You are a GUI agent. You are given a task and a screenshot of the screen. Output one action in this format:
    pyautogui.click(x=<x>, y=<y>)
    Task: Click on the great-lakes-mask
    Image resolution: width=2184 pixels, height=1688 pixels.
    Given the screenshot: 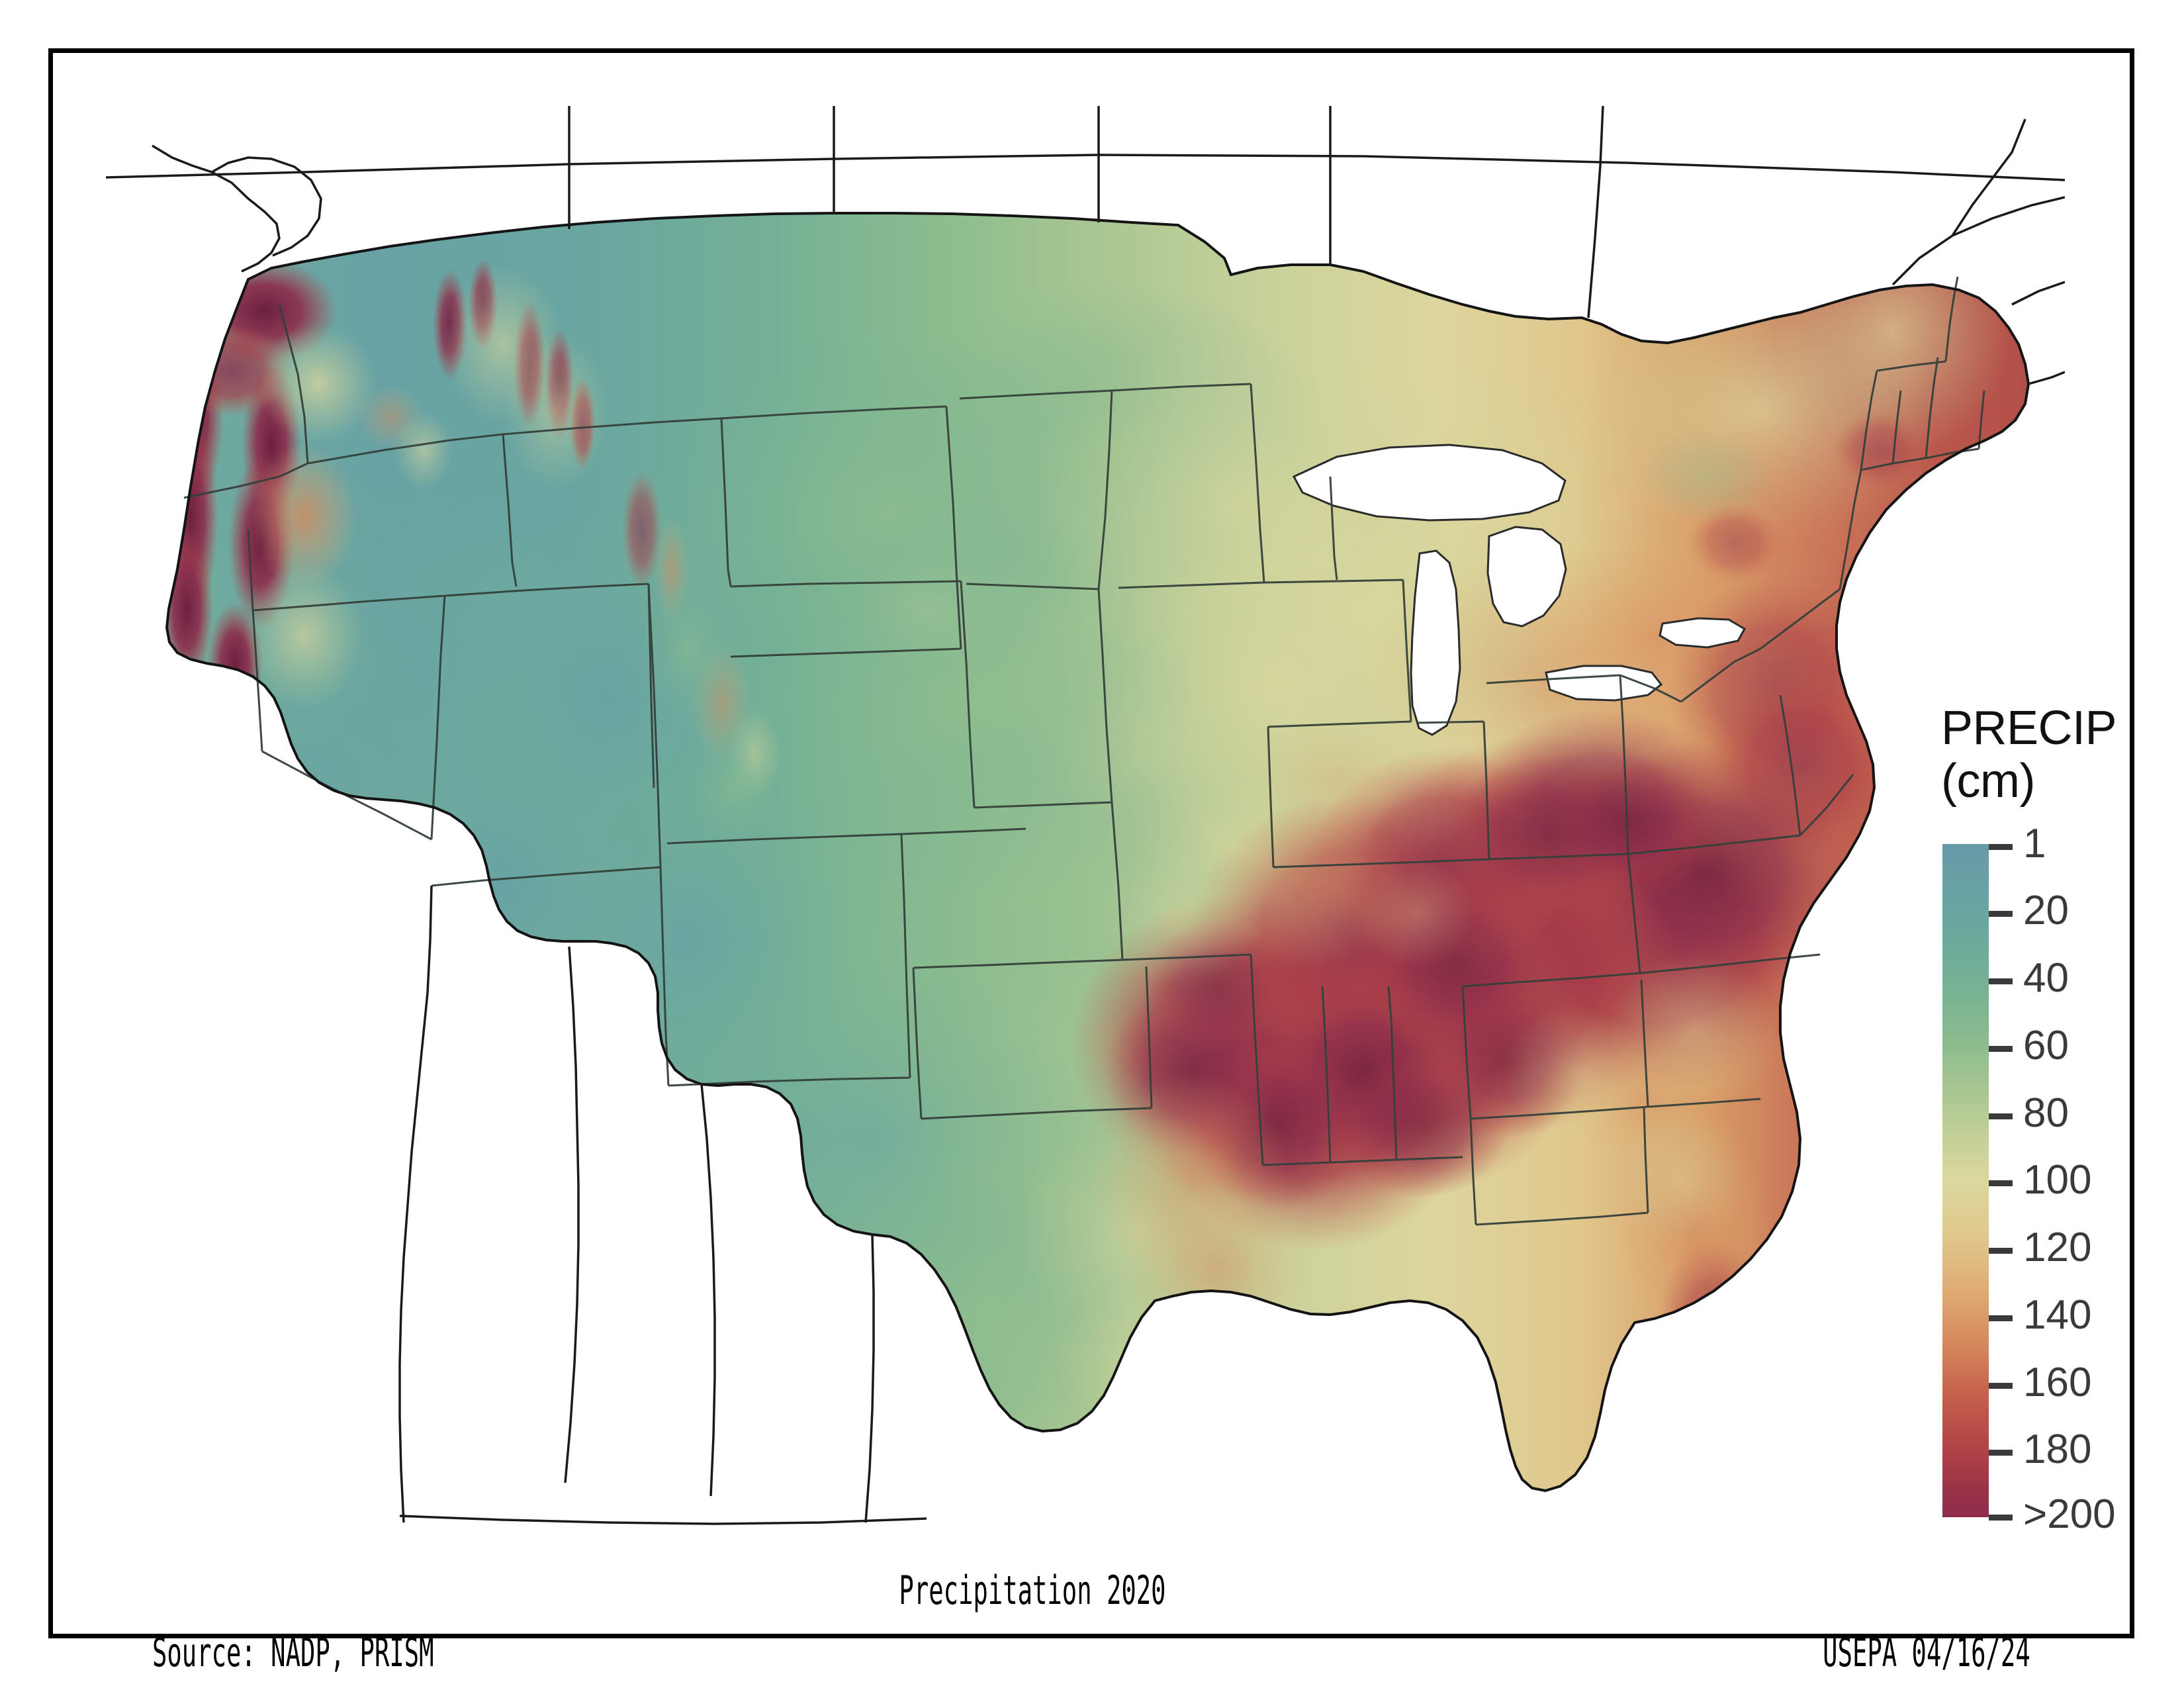 What is the action you would take?
    pyautogui.click(x=1519, y=590)
    